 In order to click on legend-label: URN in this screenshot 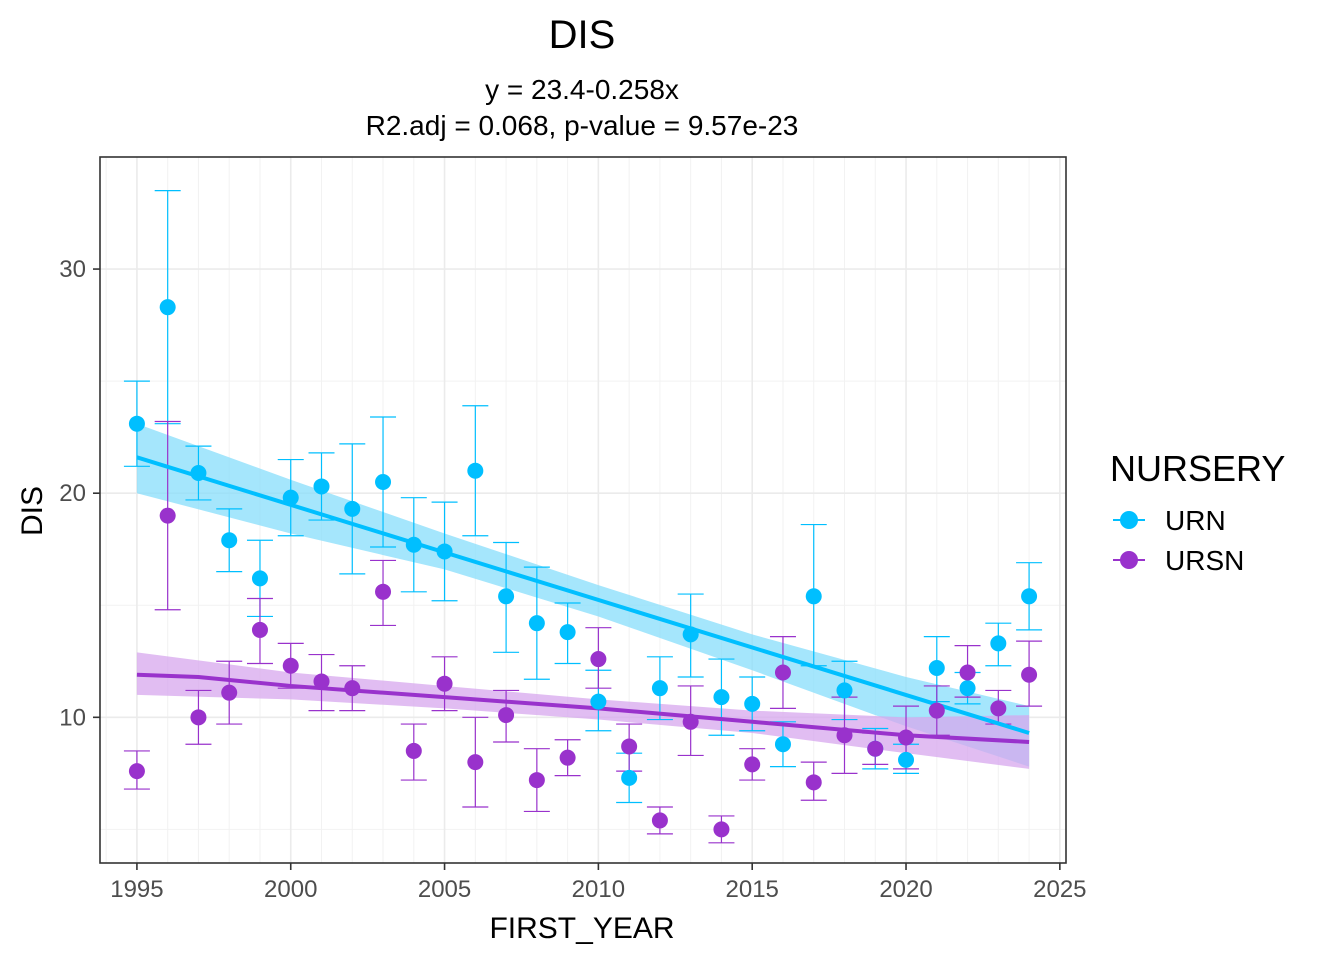, I will do `click(1195, 520)`.